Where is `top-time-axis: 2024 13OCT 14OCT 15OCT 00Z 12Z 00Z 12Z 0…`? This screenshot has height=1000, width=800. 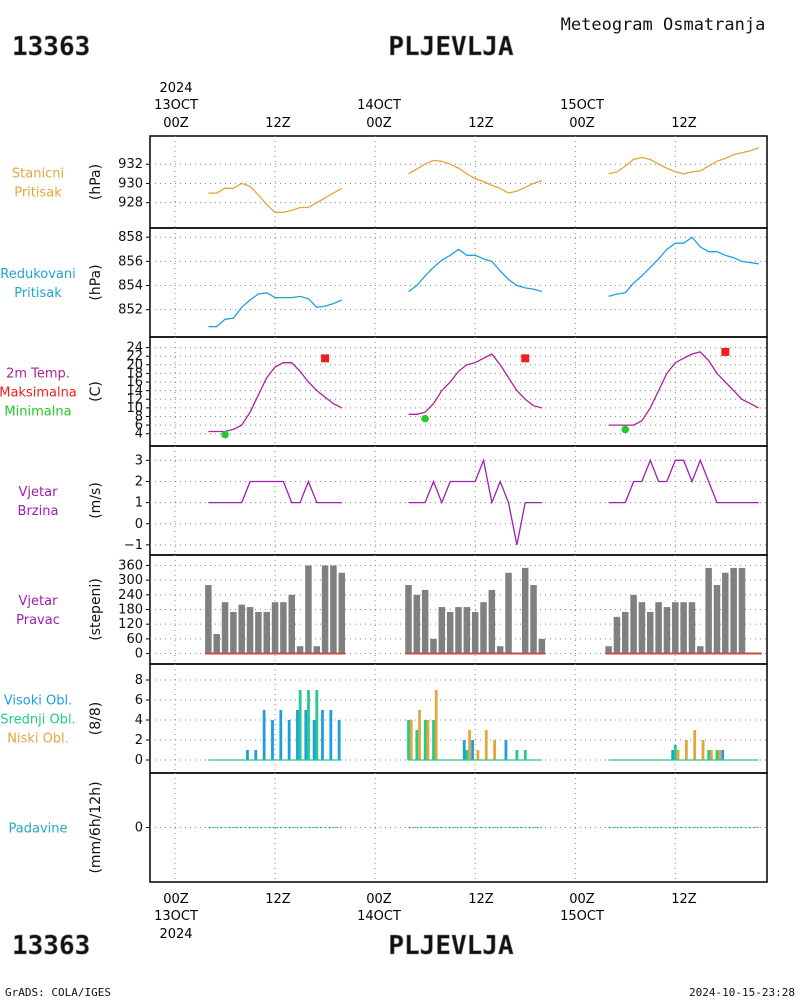
top-time-axis: 2024 13OCT 14OCT 15OCT 00Z 12Z 00Z 12Z 0… is located at coordinates (425, 106).